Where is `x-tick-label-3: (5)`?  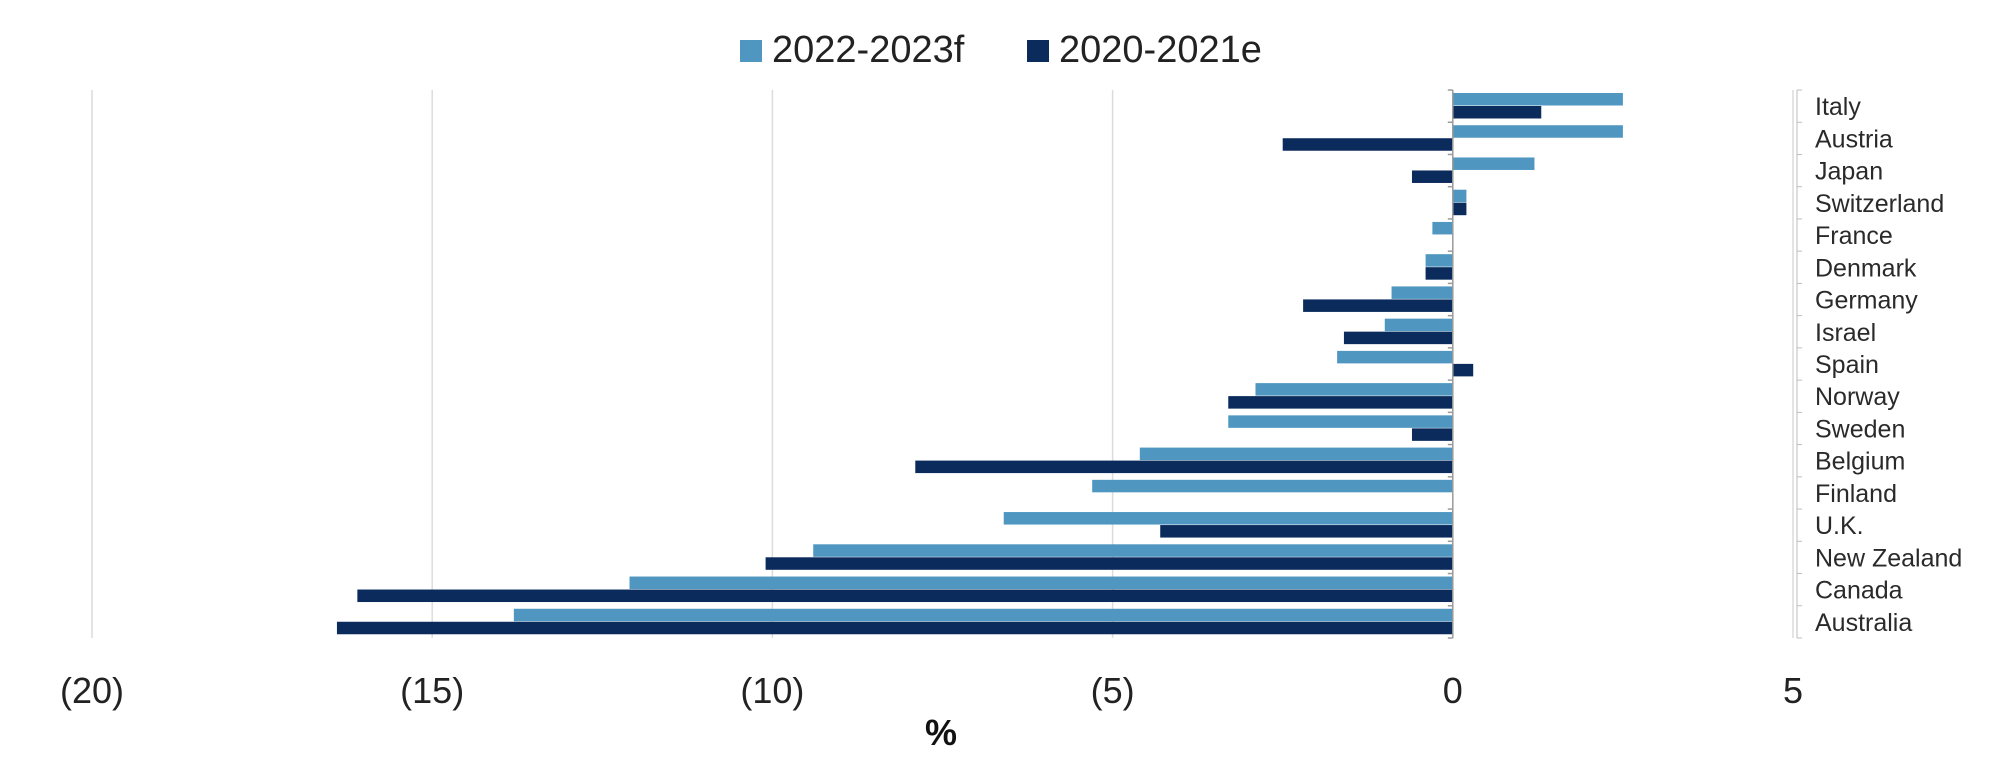 x-tick-label-3: (5) is located at coordinates (1113, 690).